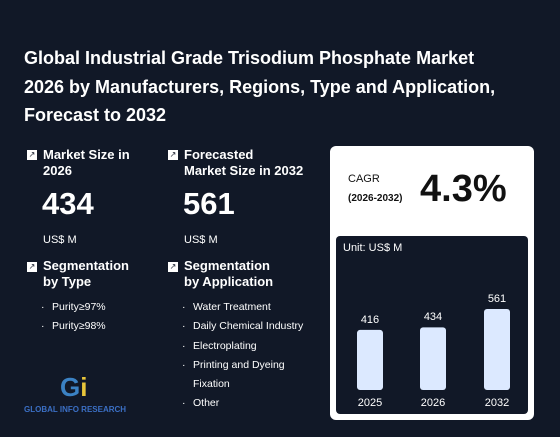  I want to click on label-line: Market Size in, so click(86, 154).